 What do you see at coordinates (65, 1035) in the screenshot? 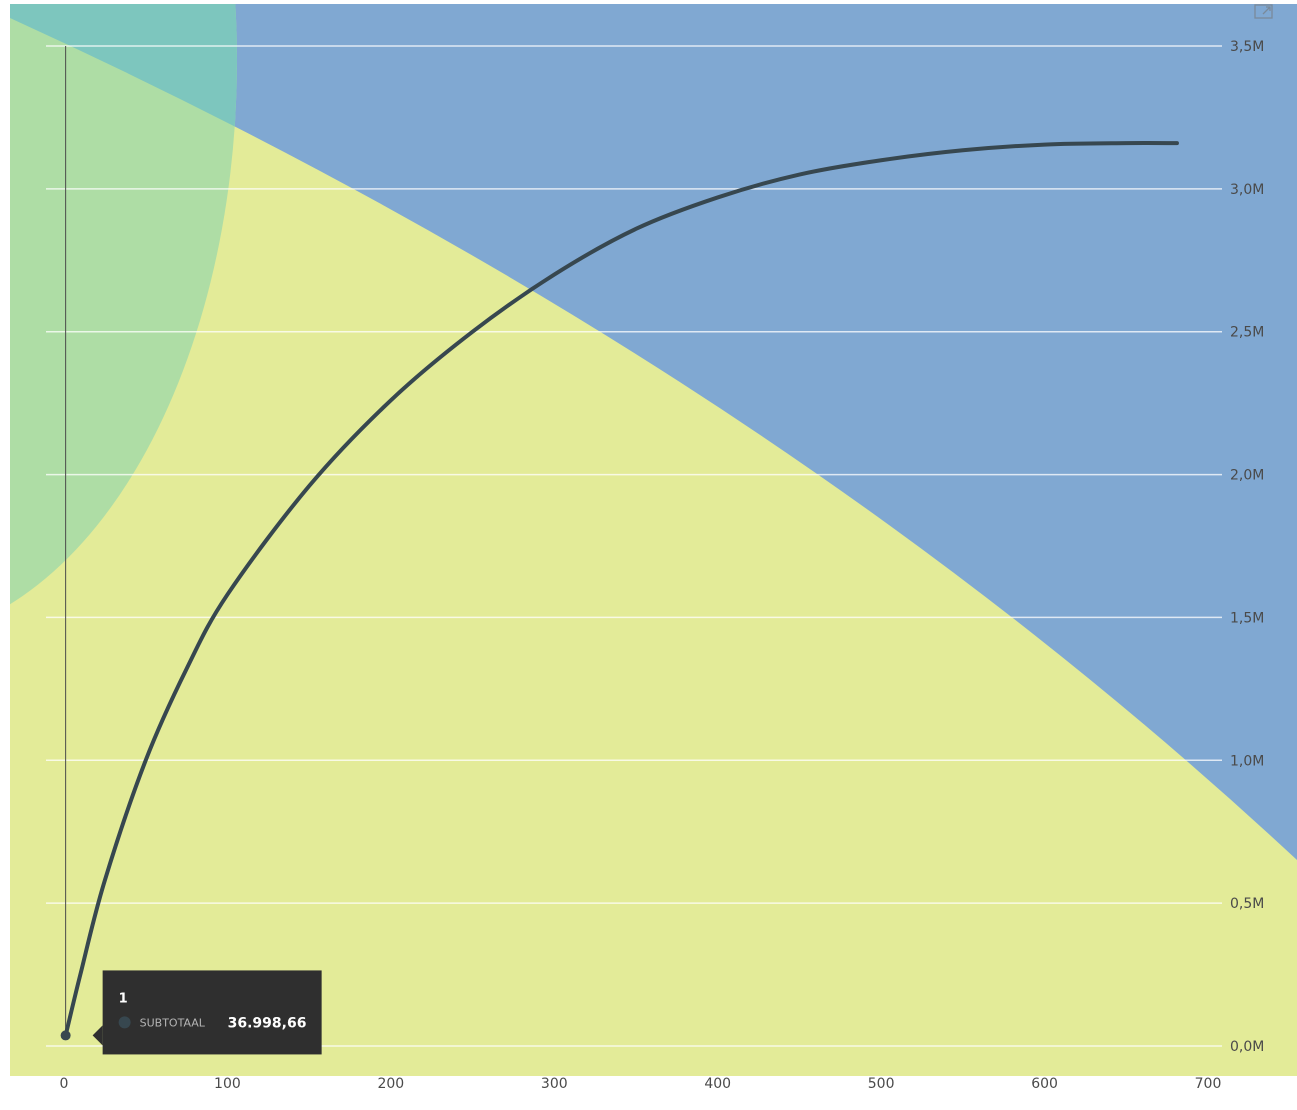
I see `hover-point` at bounding box center [65, 1035].